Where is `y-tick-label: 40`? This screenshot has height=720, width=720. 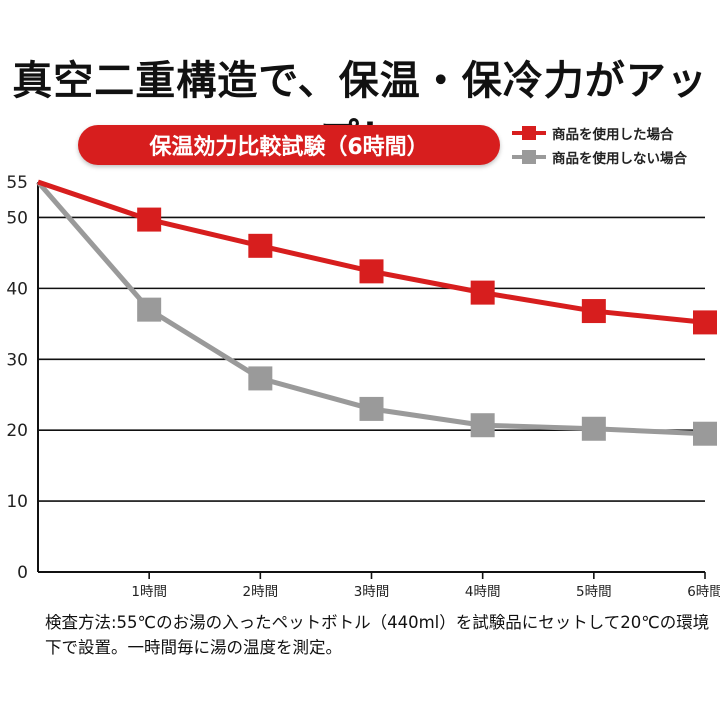
y-tick-label: 40 is located at coordinates (17, 289).